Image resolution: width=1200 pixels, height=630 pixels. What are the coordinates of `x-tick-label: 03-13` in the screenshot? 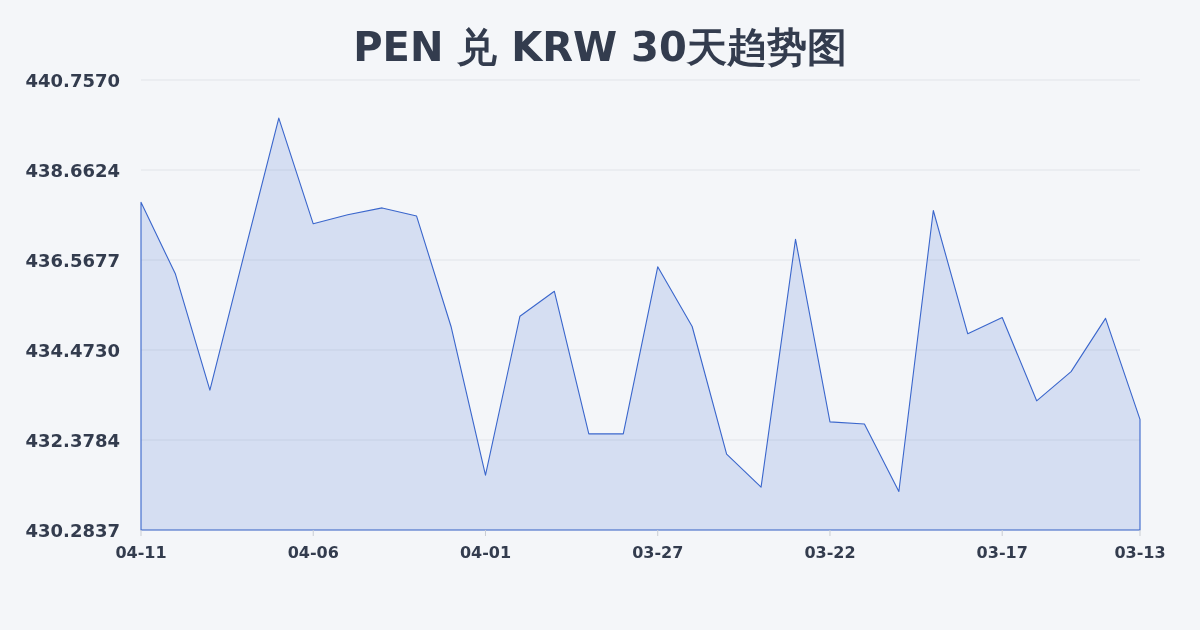 It's located at (1140, 552).